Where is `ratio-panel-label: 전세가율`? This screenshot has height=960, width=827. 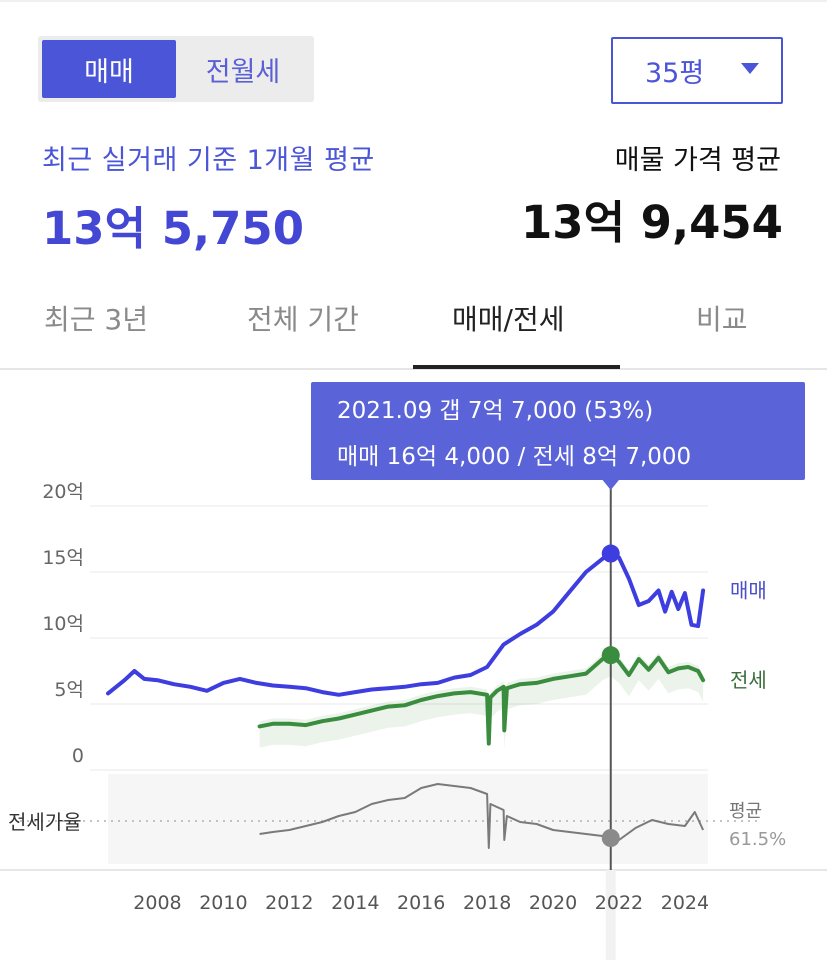
ratio-panel-label: 전세가율 is located at coordinates (45, 822).